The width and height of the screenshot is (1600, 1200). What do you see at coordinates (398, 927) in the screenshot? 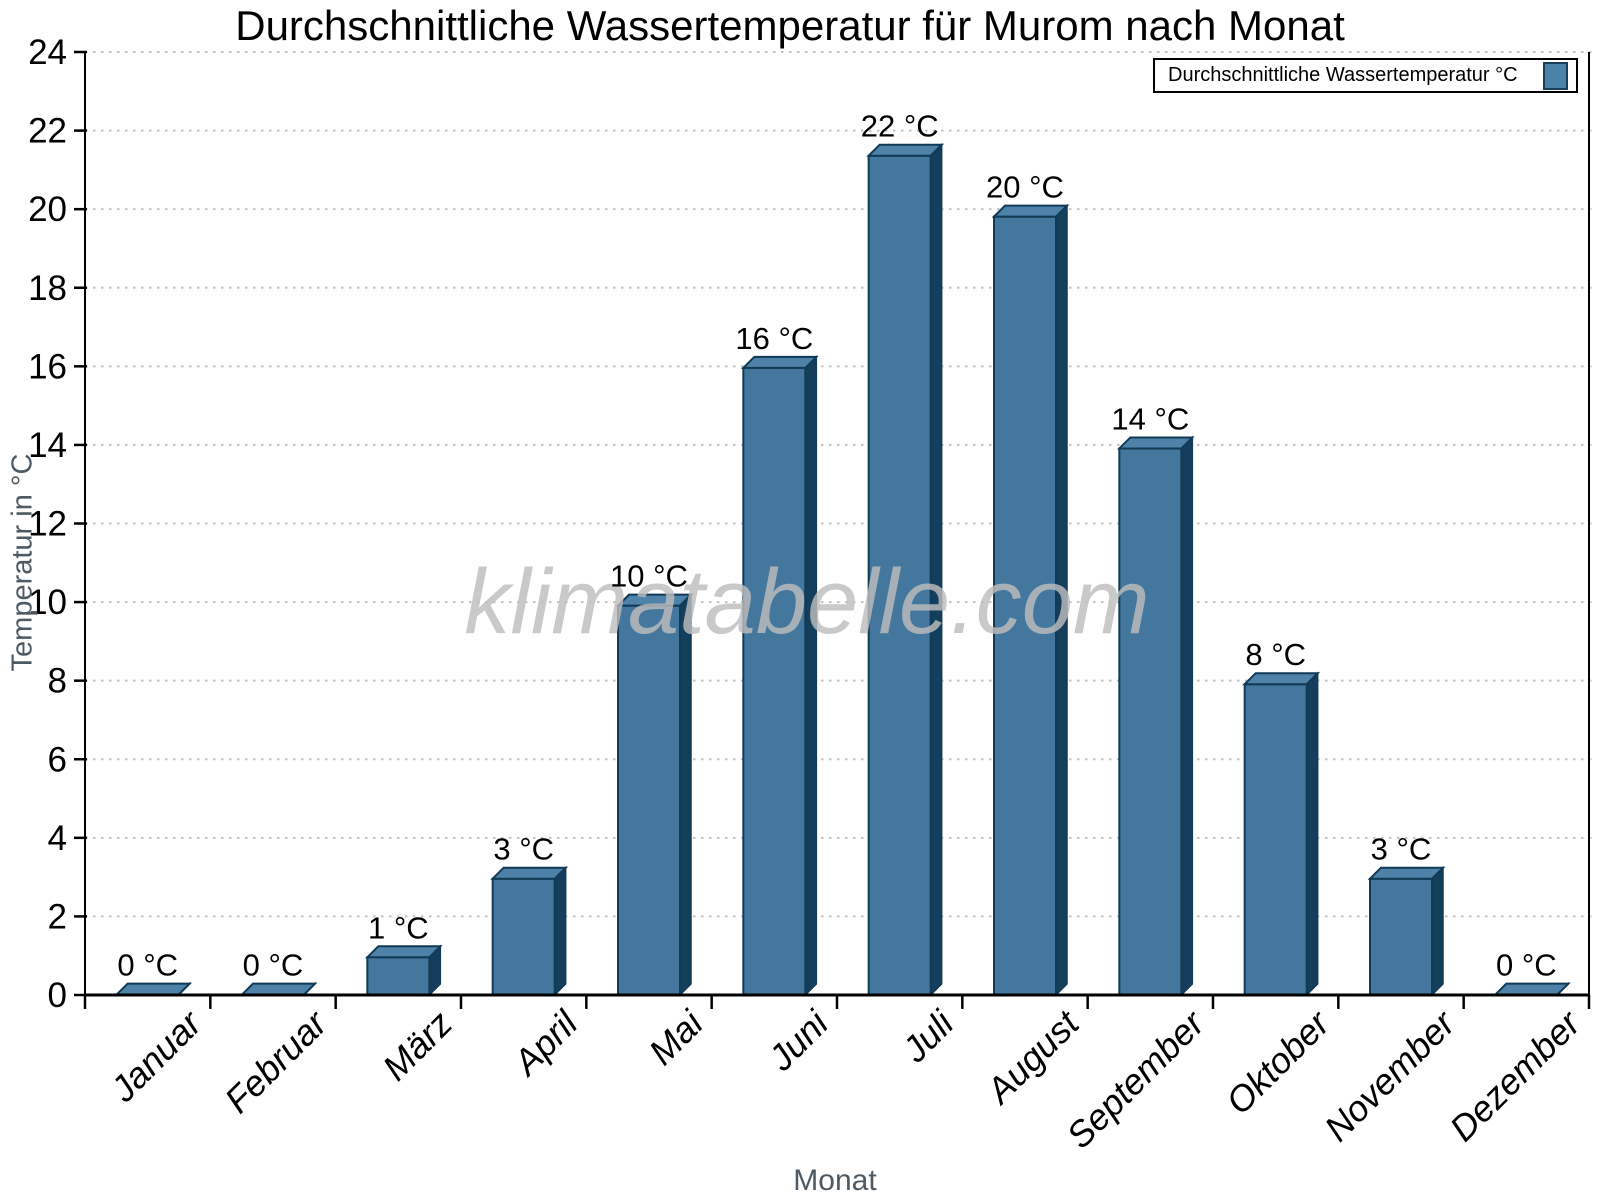
I see `bar-value-label: 1 °C` at bounding box center [398, 927].